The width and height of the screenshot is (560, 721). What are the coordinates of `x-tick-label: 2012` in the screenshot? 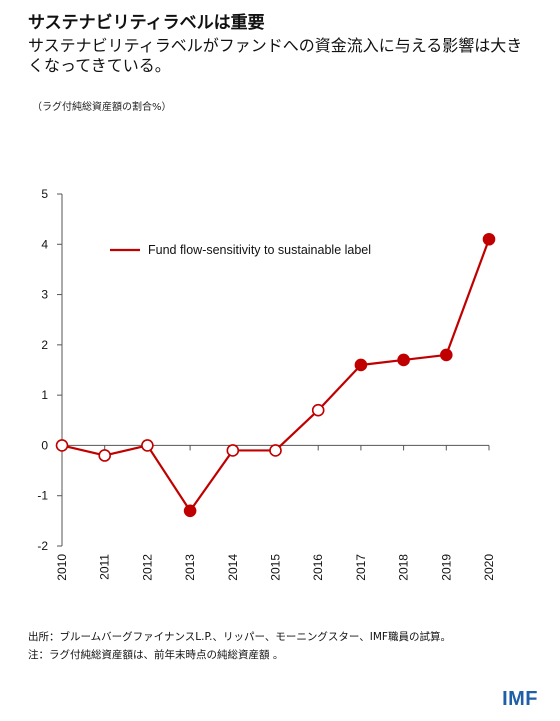 It's located at (147, 567).